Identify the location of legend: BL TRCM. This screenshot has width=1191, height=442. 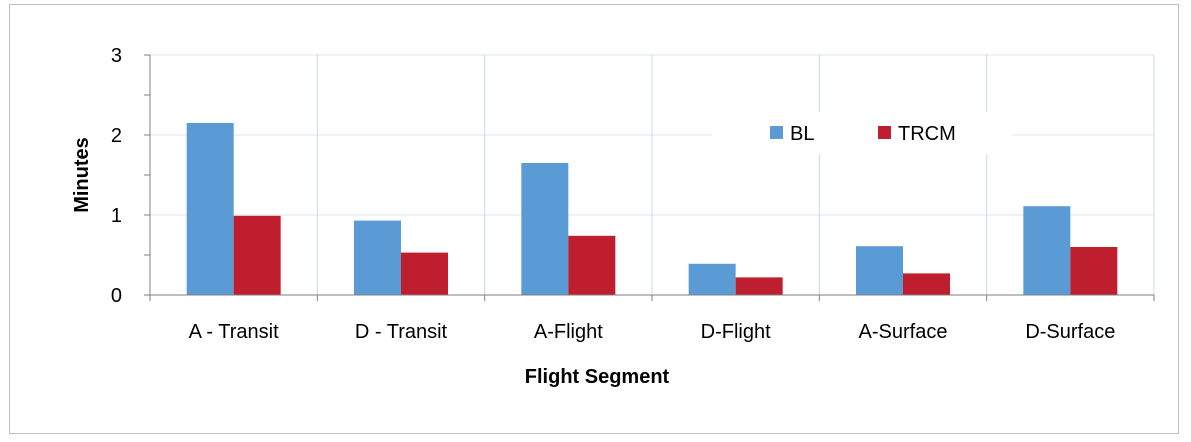
(862, 133).